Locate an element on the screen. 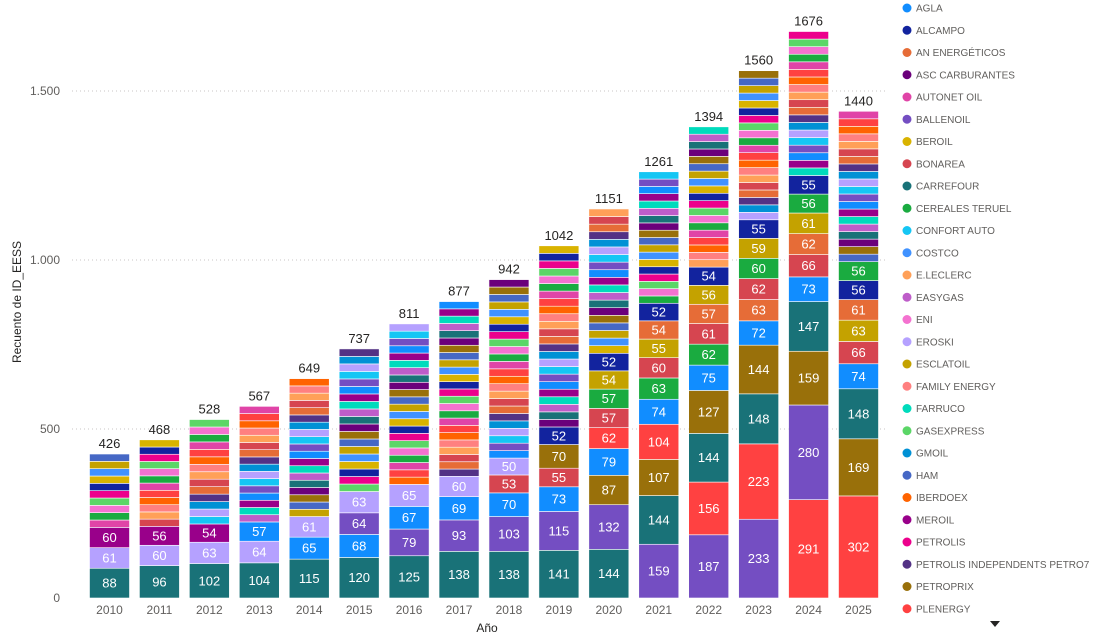 The width and height of the screenshot is (1102, 633). legend-item: CONFORT AUTO is located at coordinates (949, 231).